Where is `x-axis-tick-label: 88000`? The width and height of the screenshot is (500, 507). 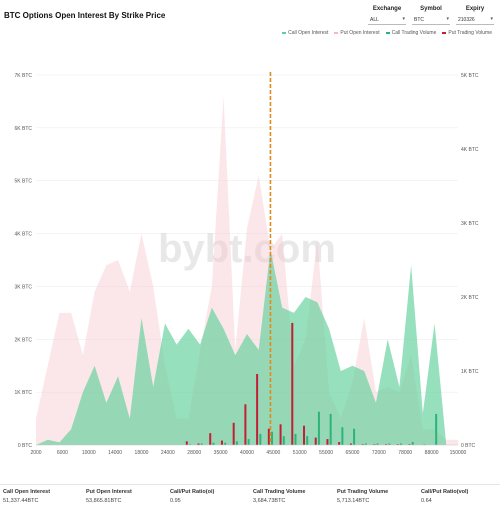
x-axis-tick-label: 88000 is located at coordinates (432, 453).